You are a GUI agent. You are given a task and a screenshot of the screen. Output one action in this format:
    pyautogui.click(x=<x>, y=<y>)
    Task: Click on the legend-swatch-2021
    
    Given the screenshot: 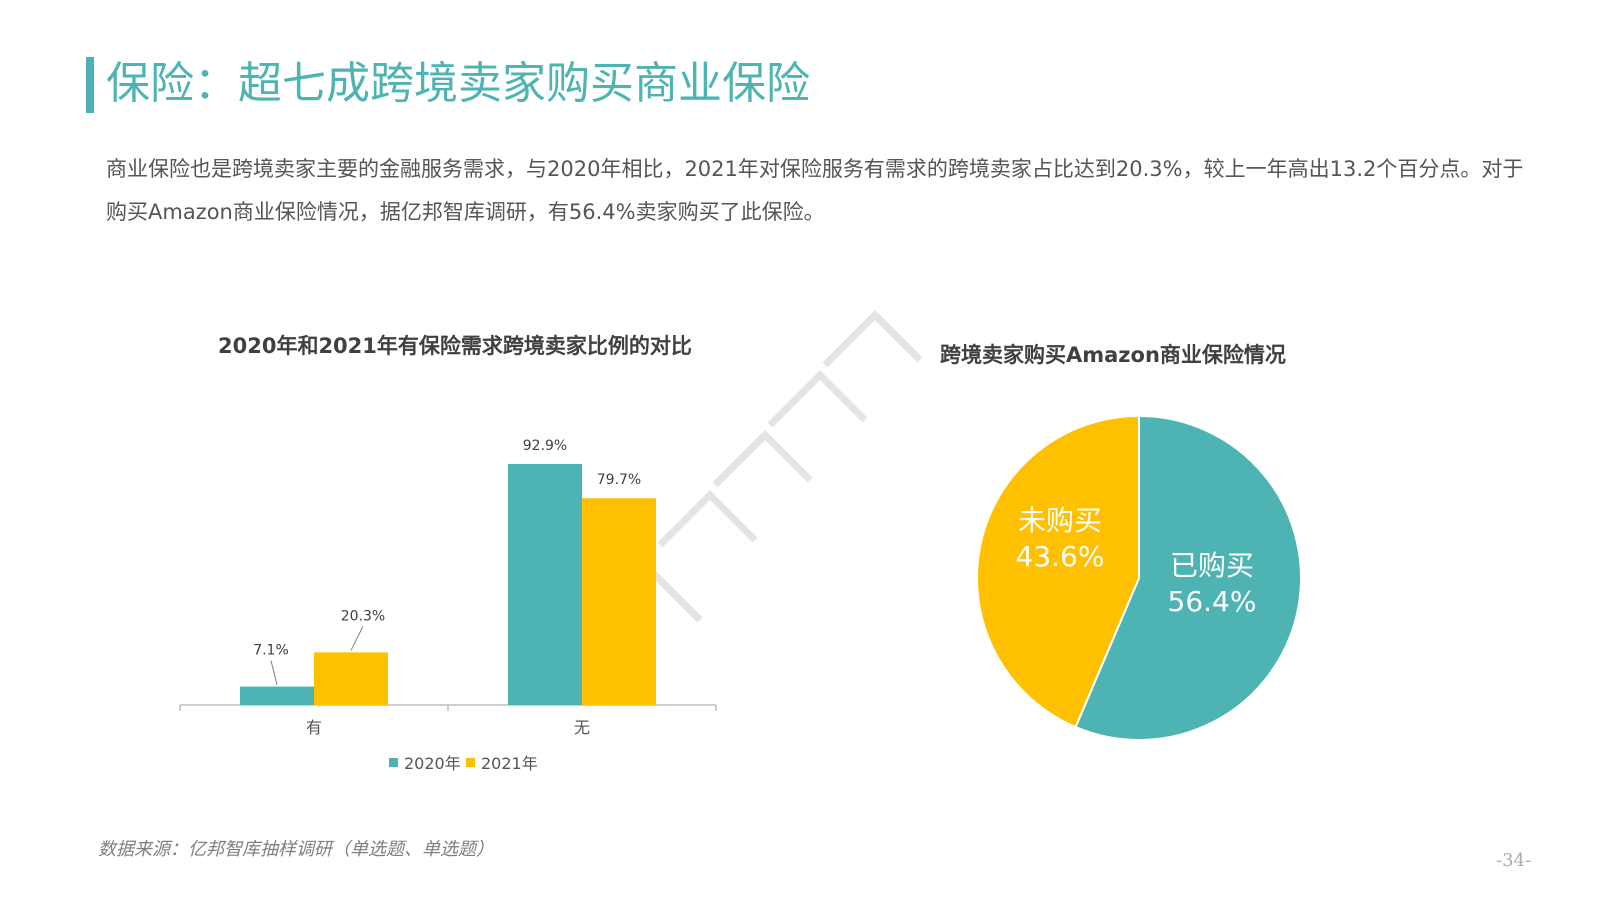 What is the action you would take?
    pyautogui.click(x=470, y=762)
    